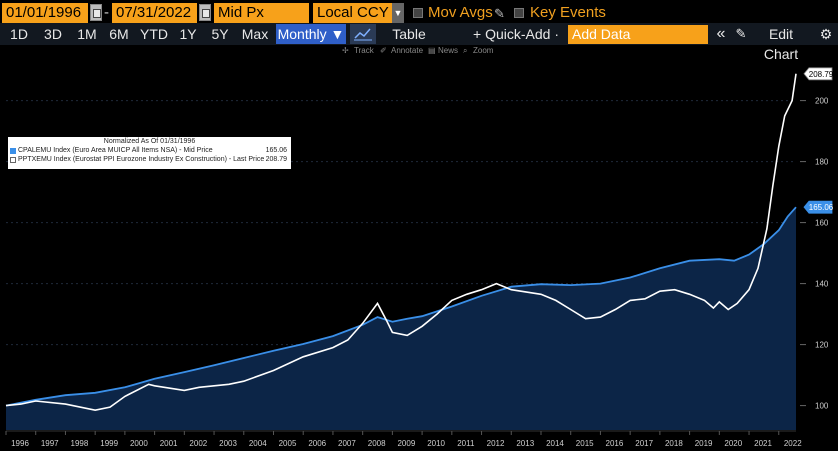 The height and width of the screenshot is (451, 838). I want to click on x-tick-label: 2011, so click(466, 443).